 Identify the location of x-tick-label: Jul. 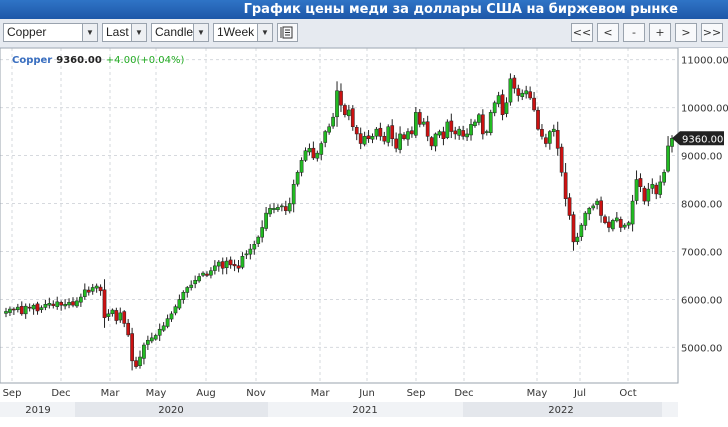
(579, 393).